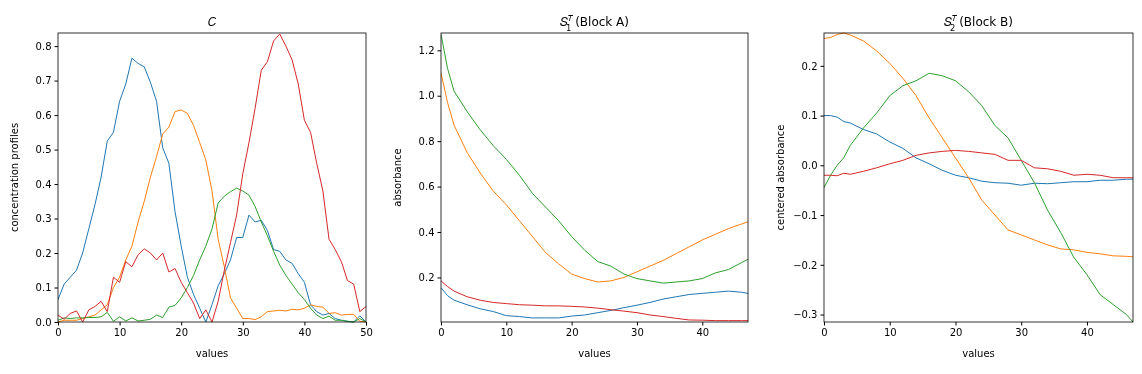 Image resolution: width=1142 pixels, height=374 pixels. Describe the element at coordinates (805, 265) in the screenshot. I see `y-tick-label: −0.2` at that location.